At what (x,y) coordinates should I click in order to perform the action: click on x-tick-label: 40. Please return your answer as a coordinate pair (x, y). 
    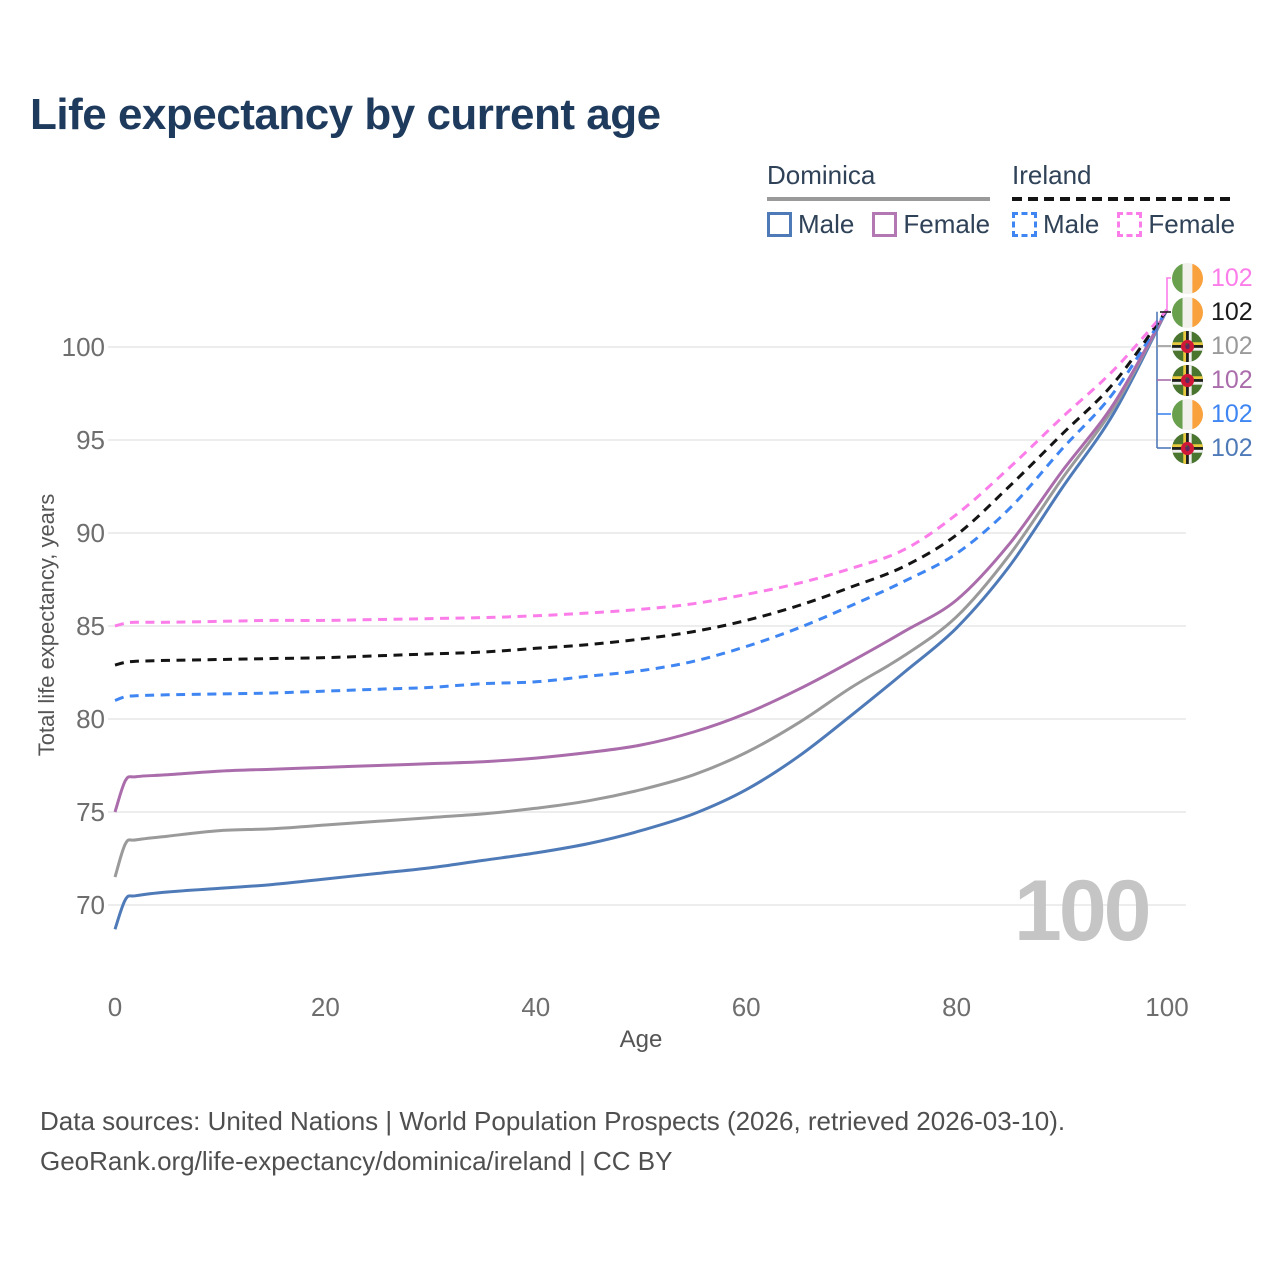
    Looking at the image, I should click on (536, 1007).